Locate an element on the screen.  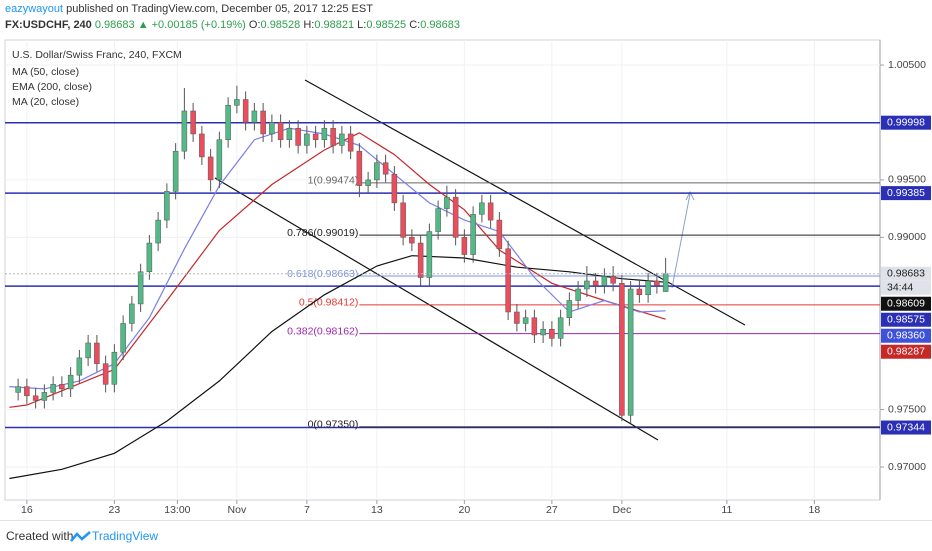
x-tick-label: 18 is located at coordinates (815, 510).